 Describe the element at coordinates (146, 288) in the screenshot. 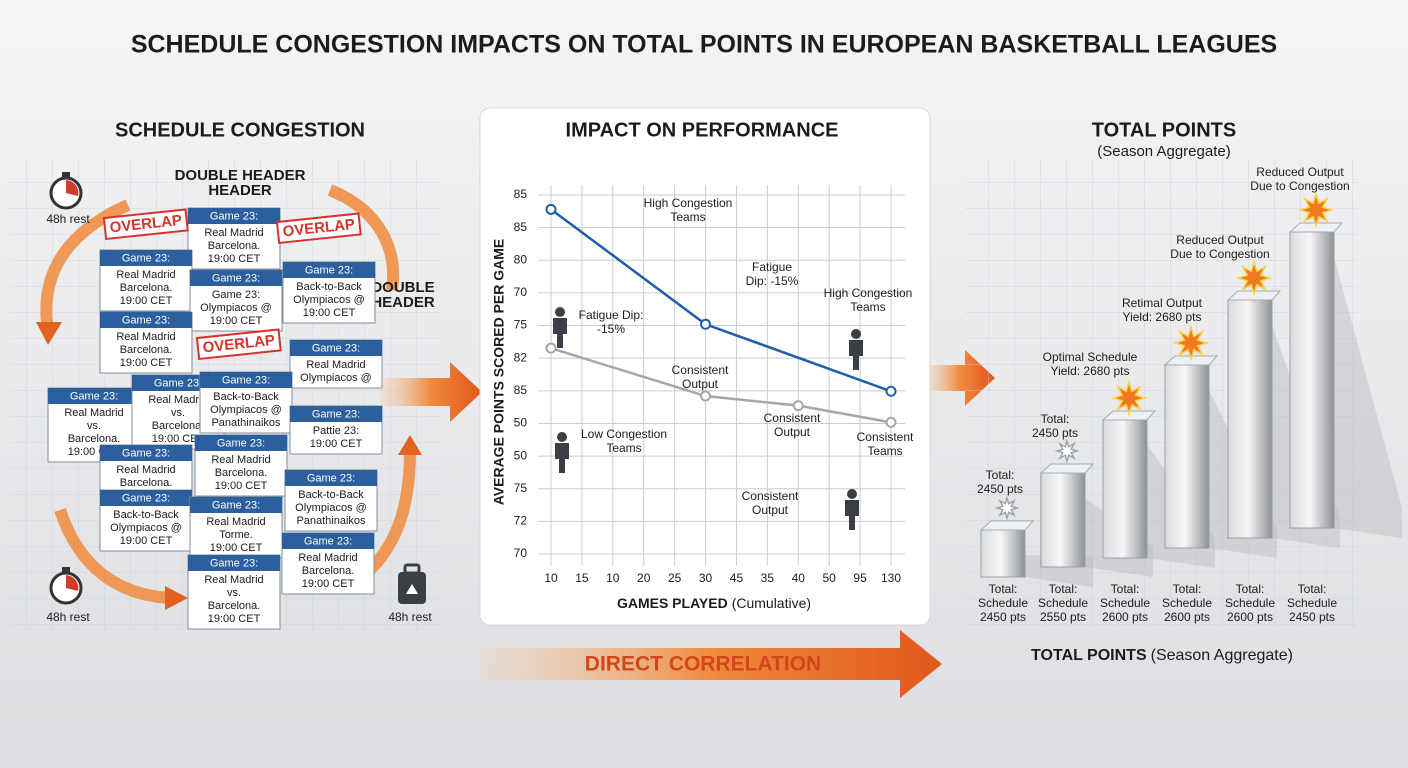

I see `card-line: Barcelona.` at that location.